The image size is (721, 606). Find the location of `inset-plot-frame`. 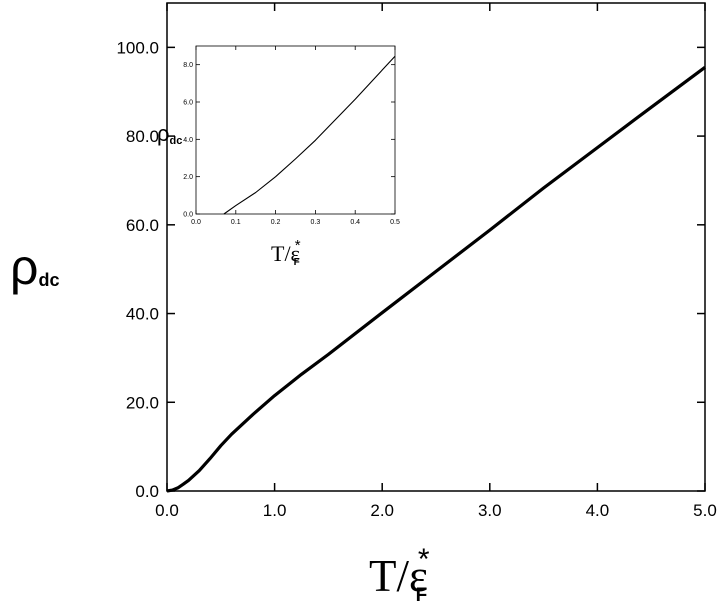

inset-plot-frame is located at coordinates (295, 130).